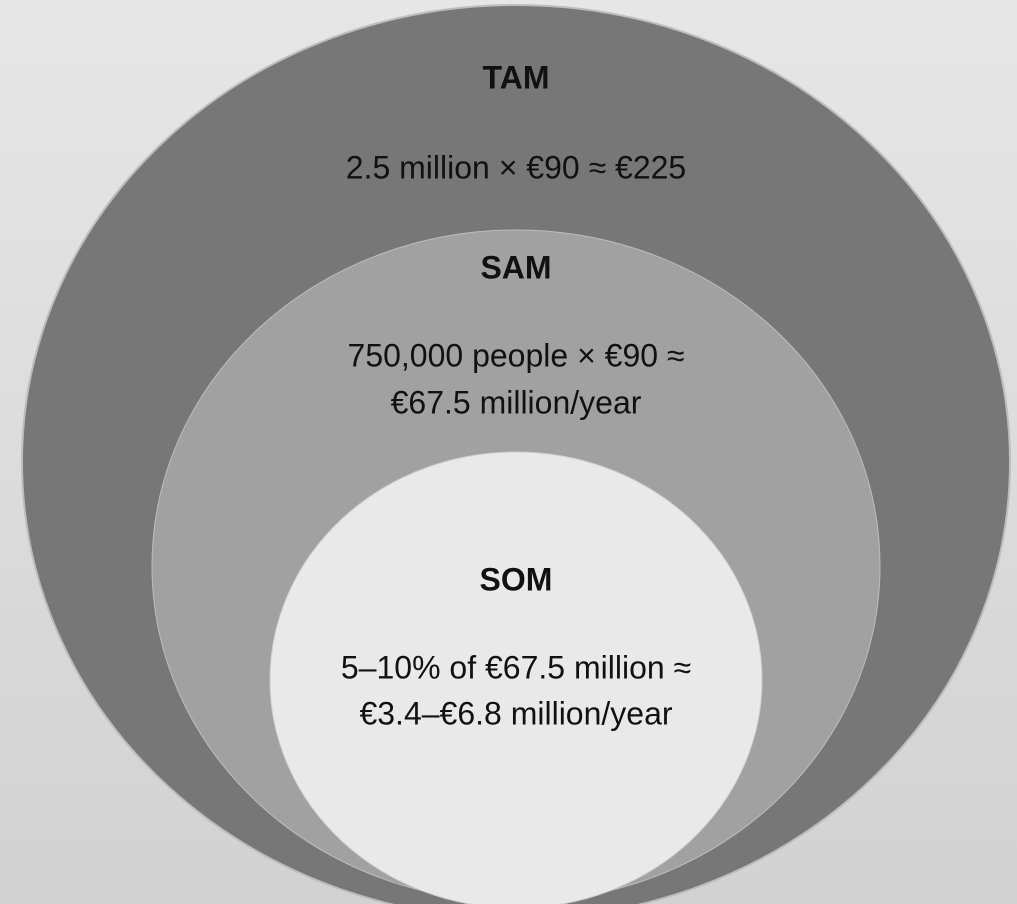 Image resolution: width=1017 pixels, height=904 pixels. What do you see at coordinates (516, 667) in the screenshot?
I see `som-description: 5–10% of €67.5 million ≈` at bounding box center [516, 667].